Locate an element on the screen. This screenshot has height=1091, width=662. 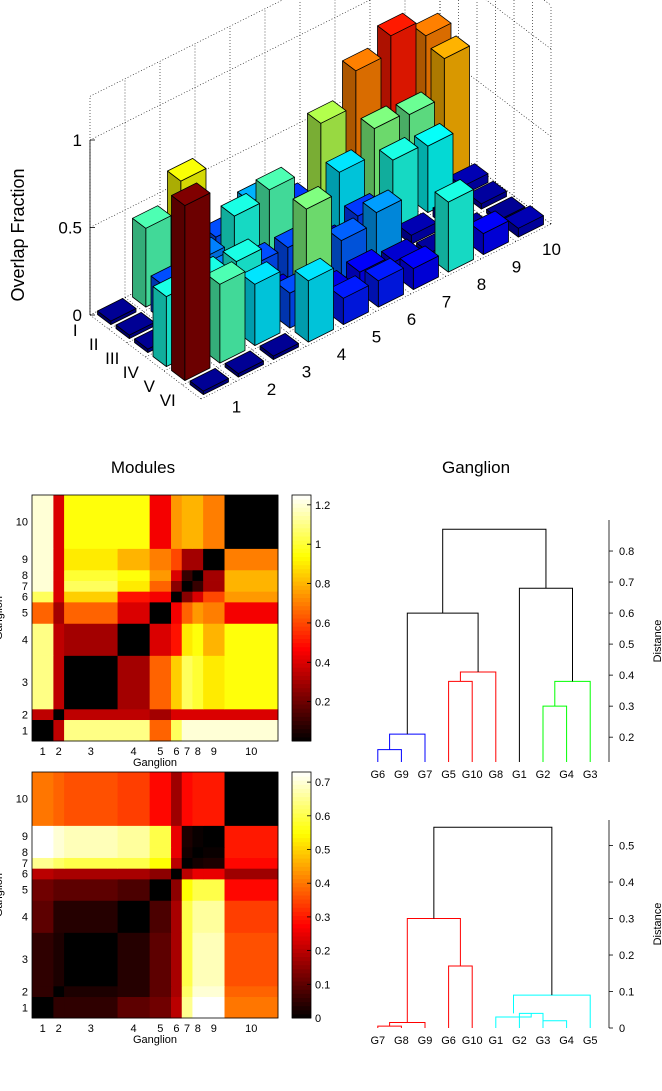
y-tick-label: 5 is located at coordinates (25, 891).